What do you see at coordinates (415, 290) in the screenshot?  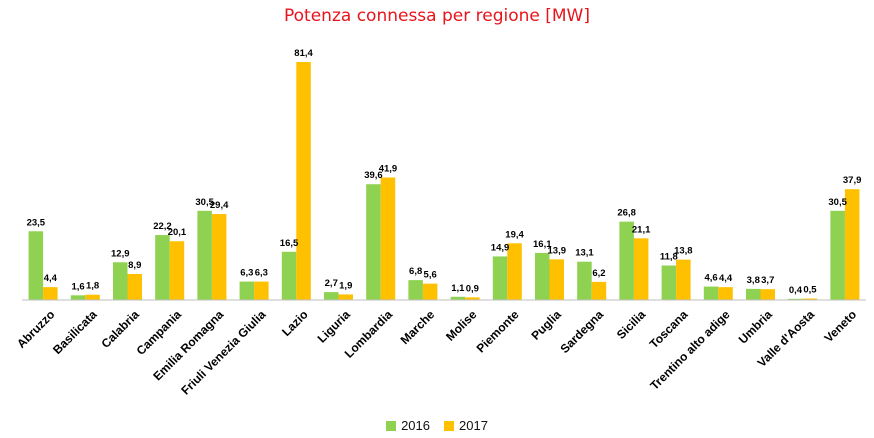 I see `bar-2016-marche` at bounding box center [415, 290].